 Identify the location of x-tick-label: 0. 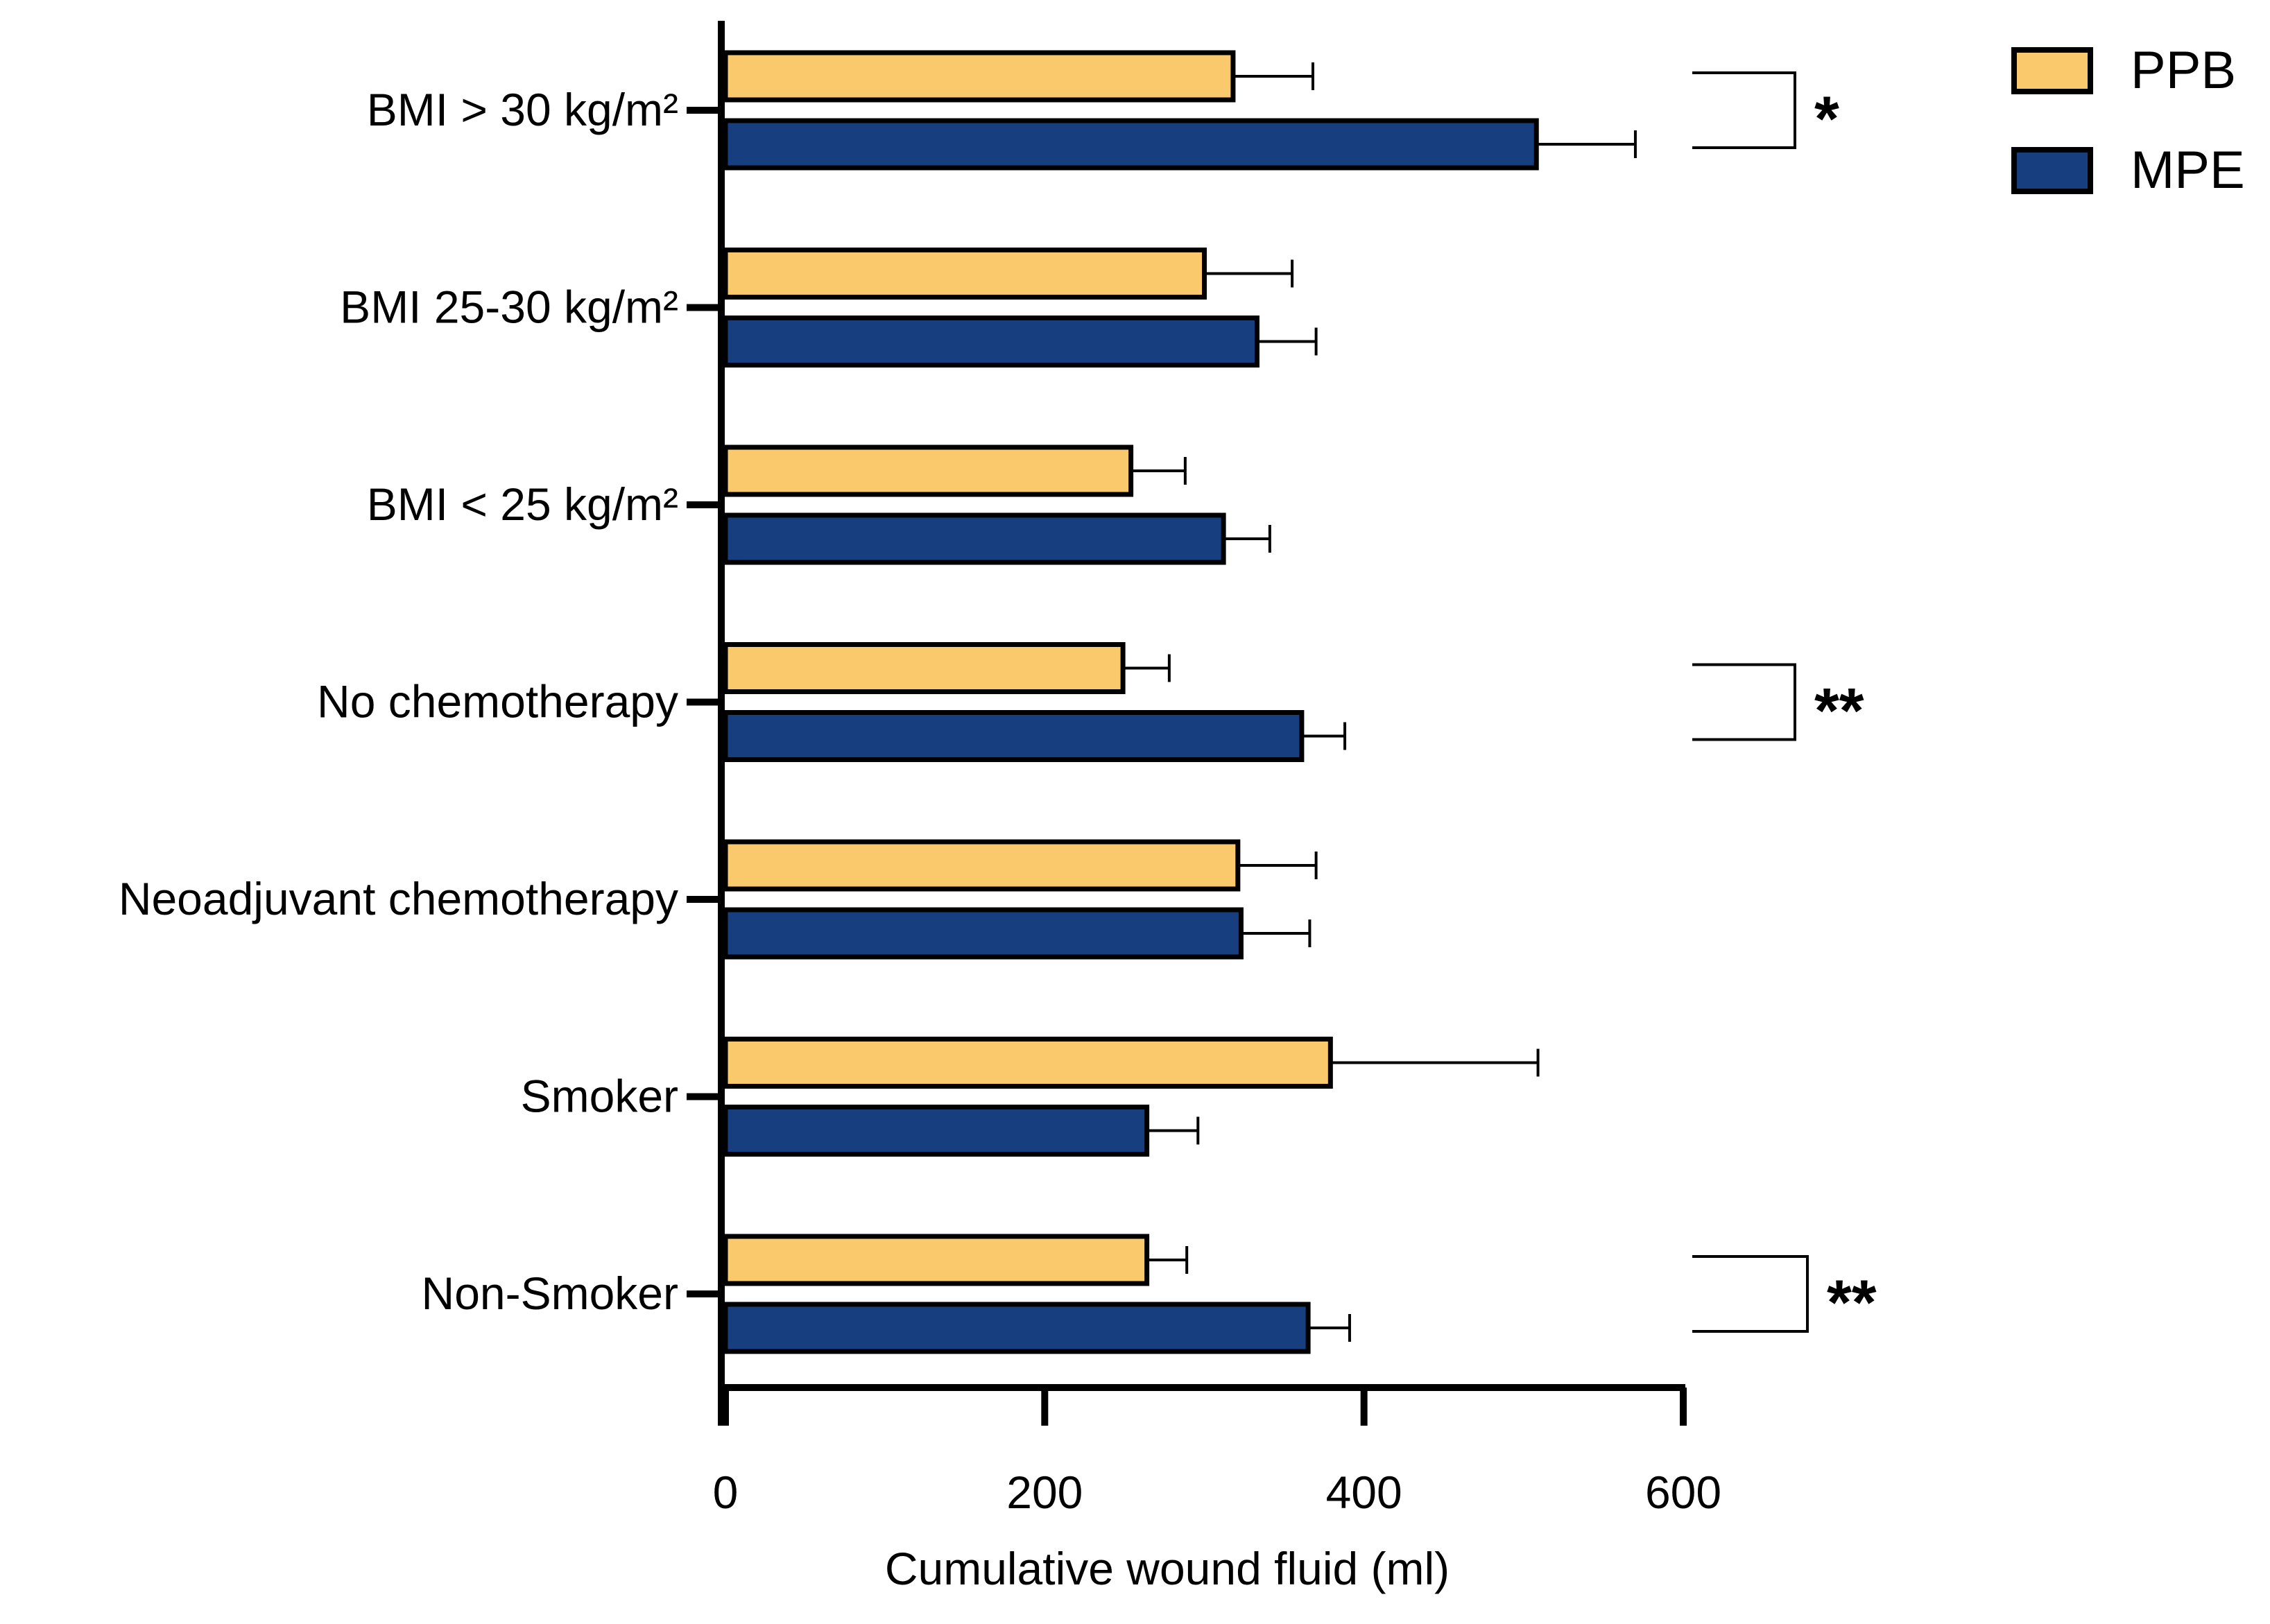
(726, 1493).